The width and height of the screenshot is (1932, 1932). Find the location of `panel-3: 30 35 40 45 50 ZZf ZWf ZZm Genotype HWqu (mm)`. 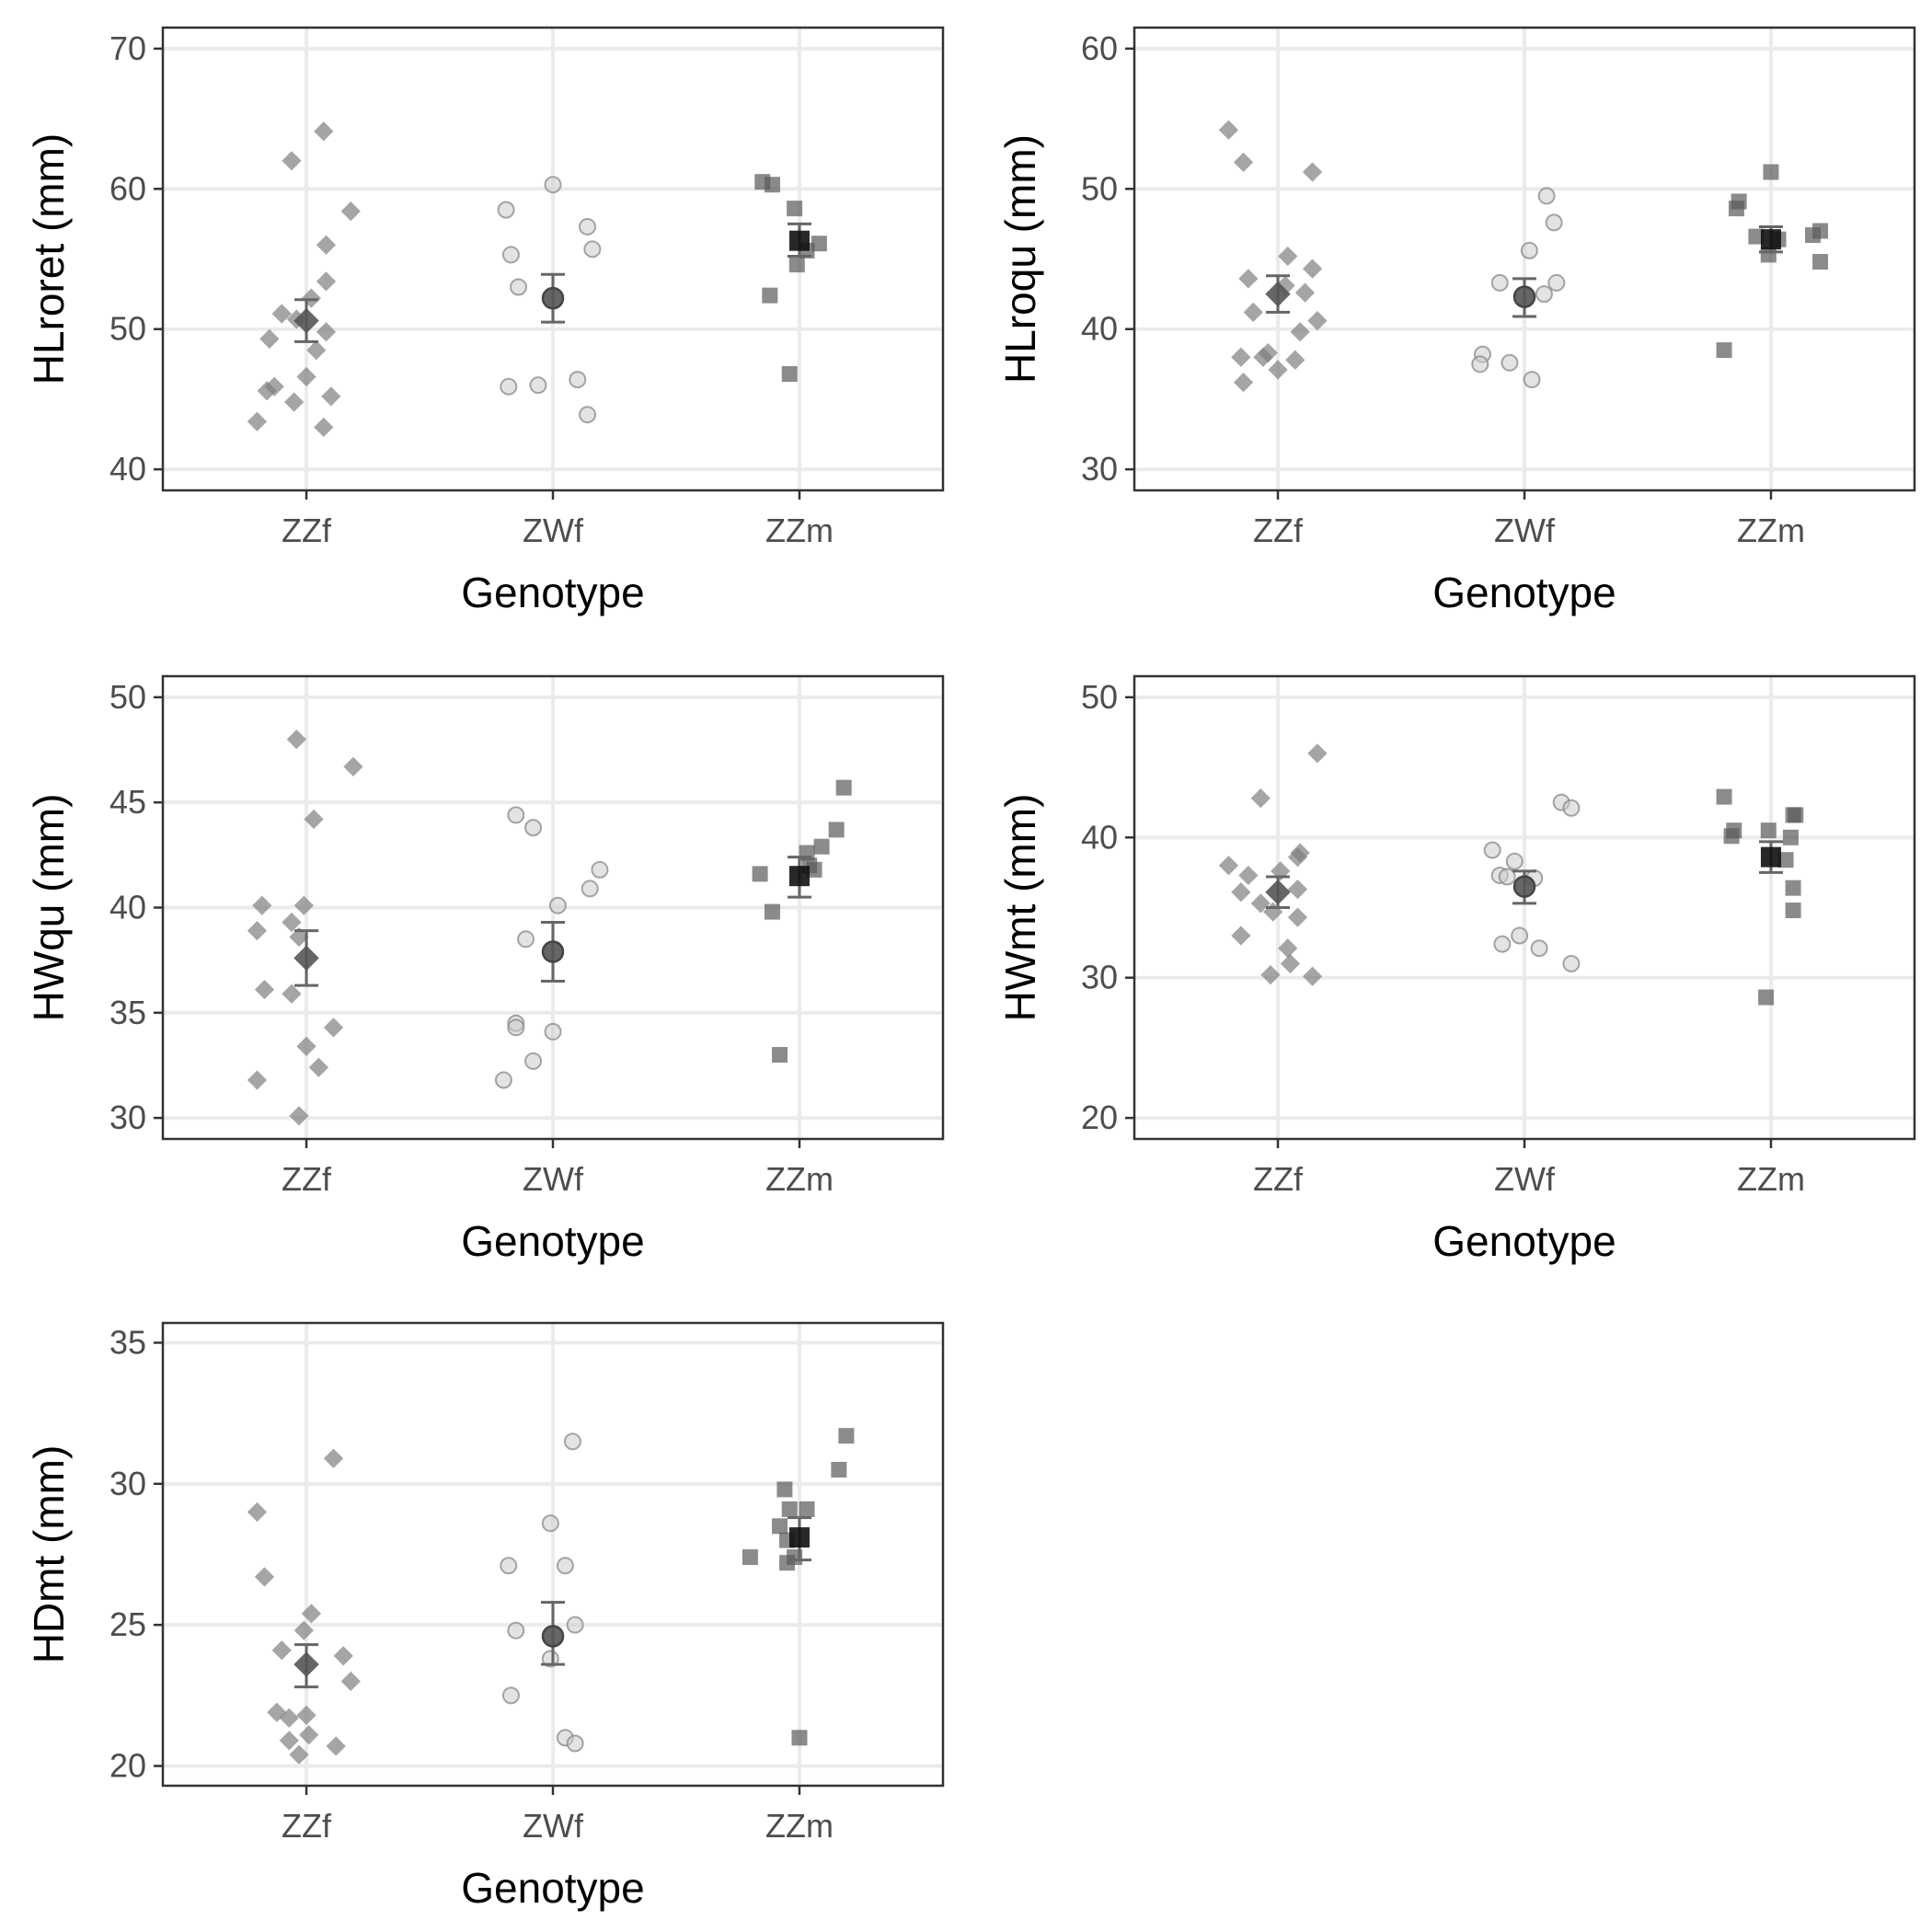

panel-3: 30 35 40 45 50 ZZf ZWf ZZm Genotype HWqu (mm) is located at coordinates (485, 970).